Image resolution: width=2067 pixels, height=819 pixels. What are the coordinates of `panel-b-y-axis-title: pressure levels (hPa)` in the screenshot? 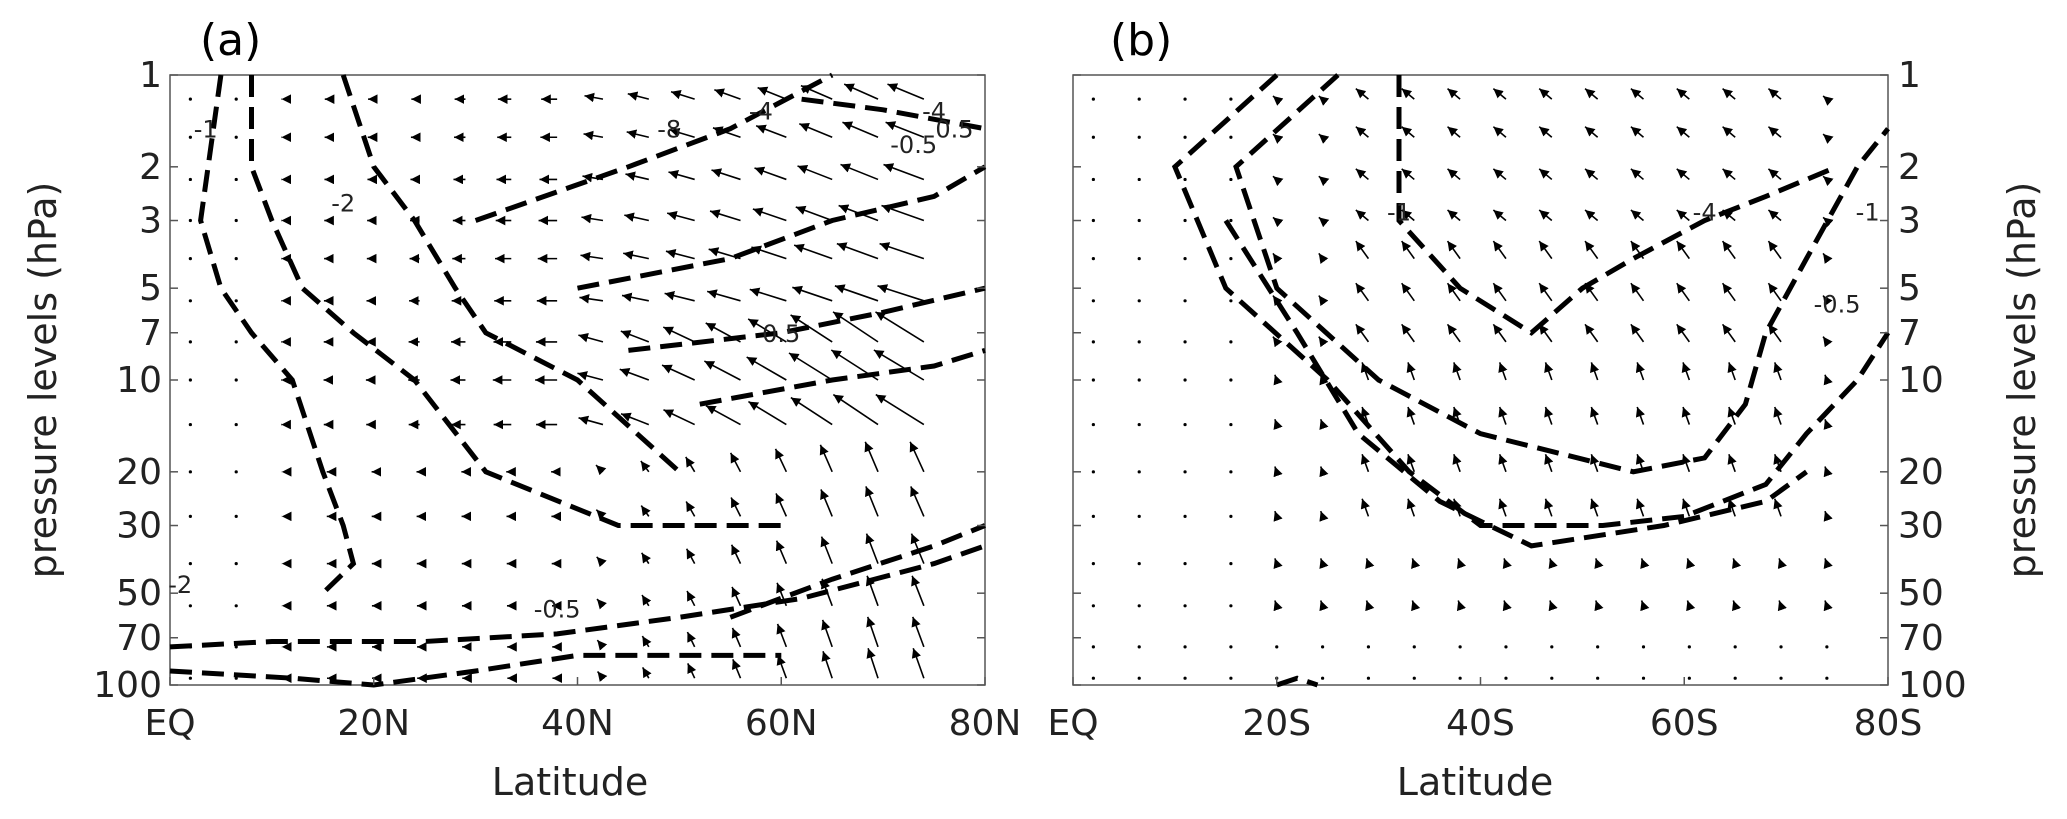 It's located at (2022, 380).